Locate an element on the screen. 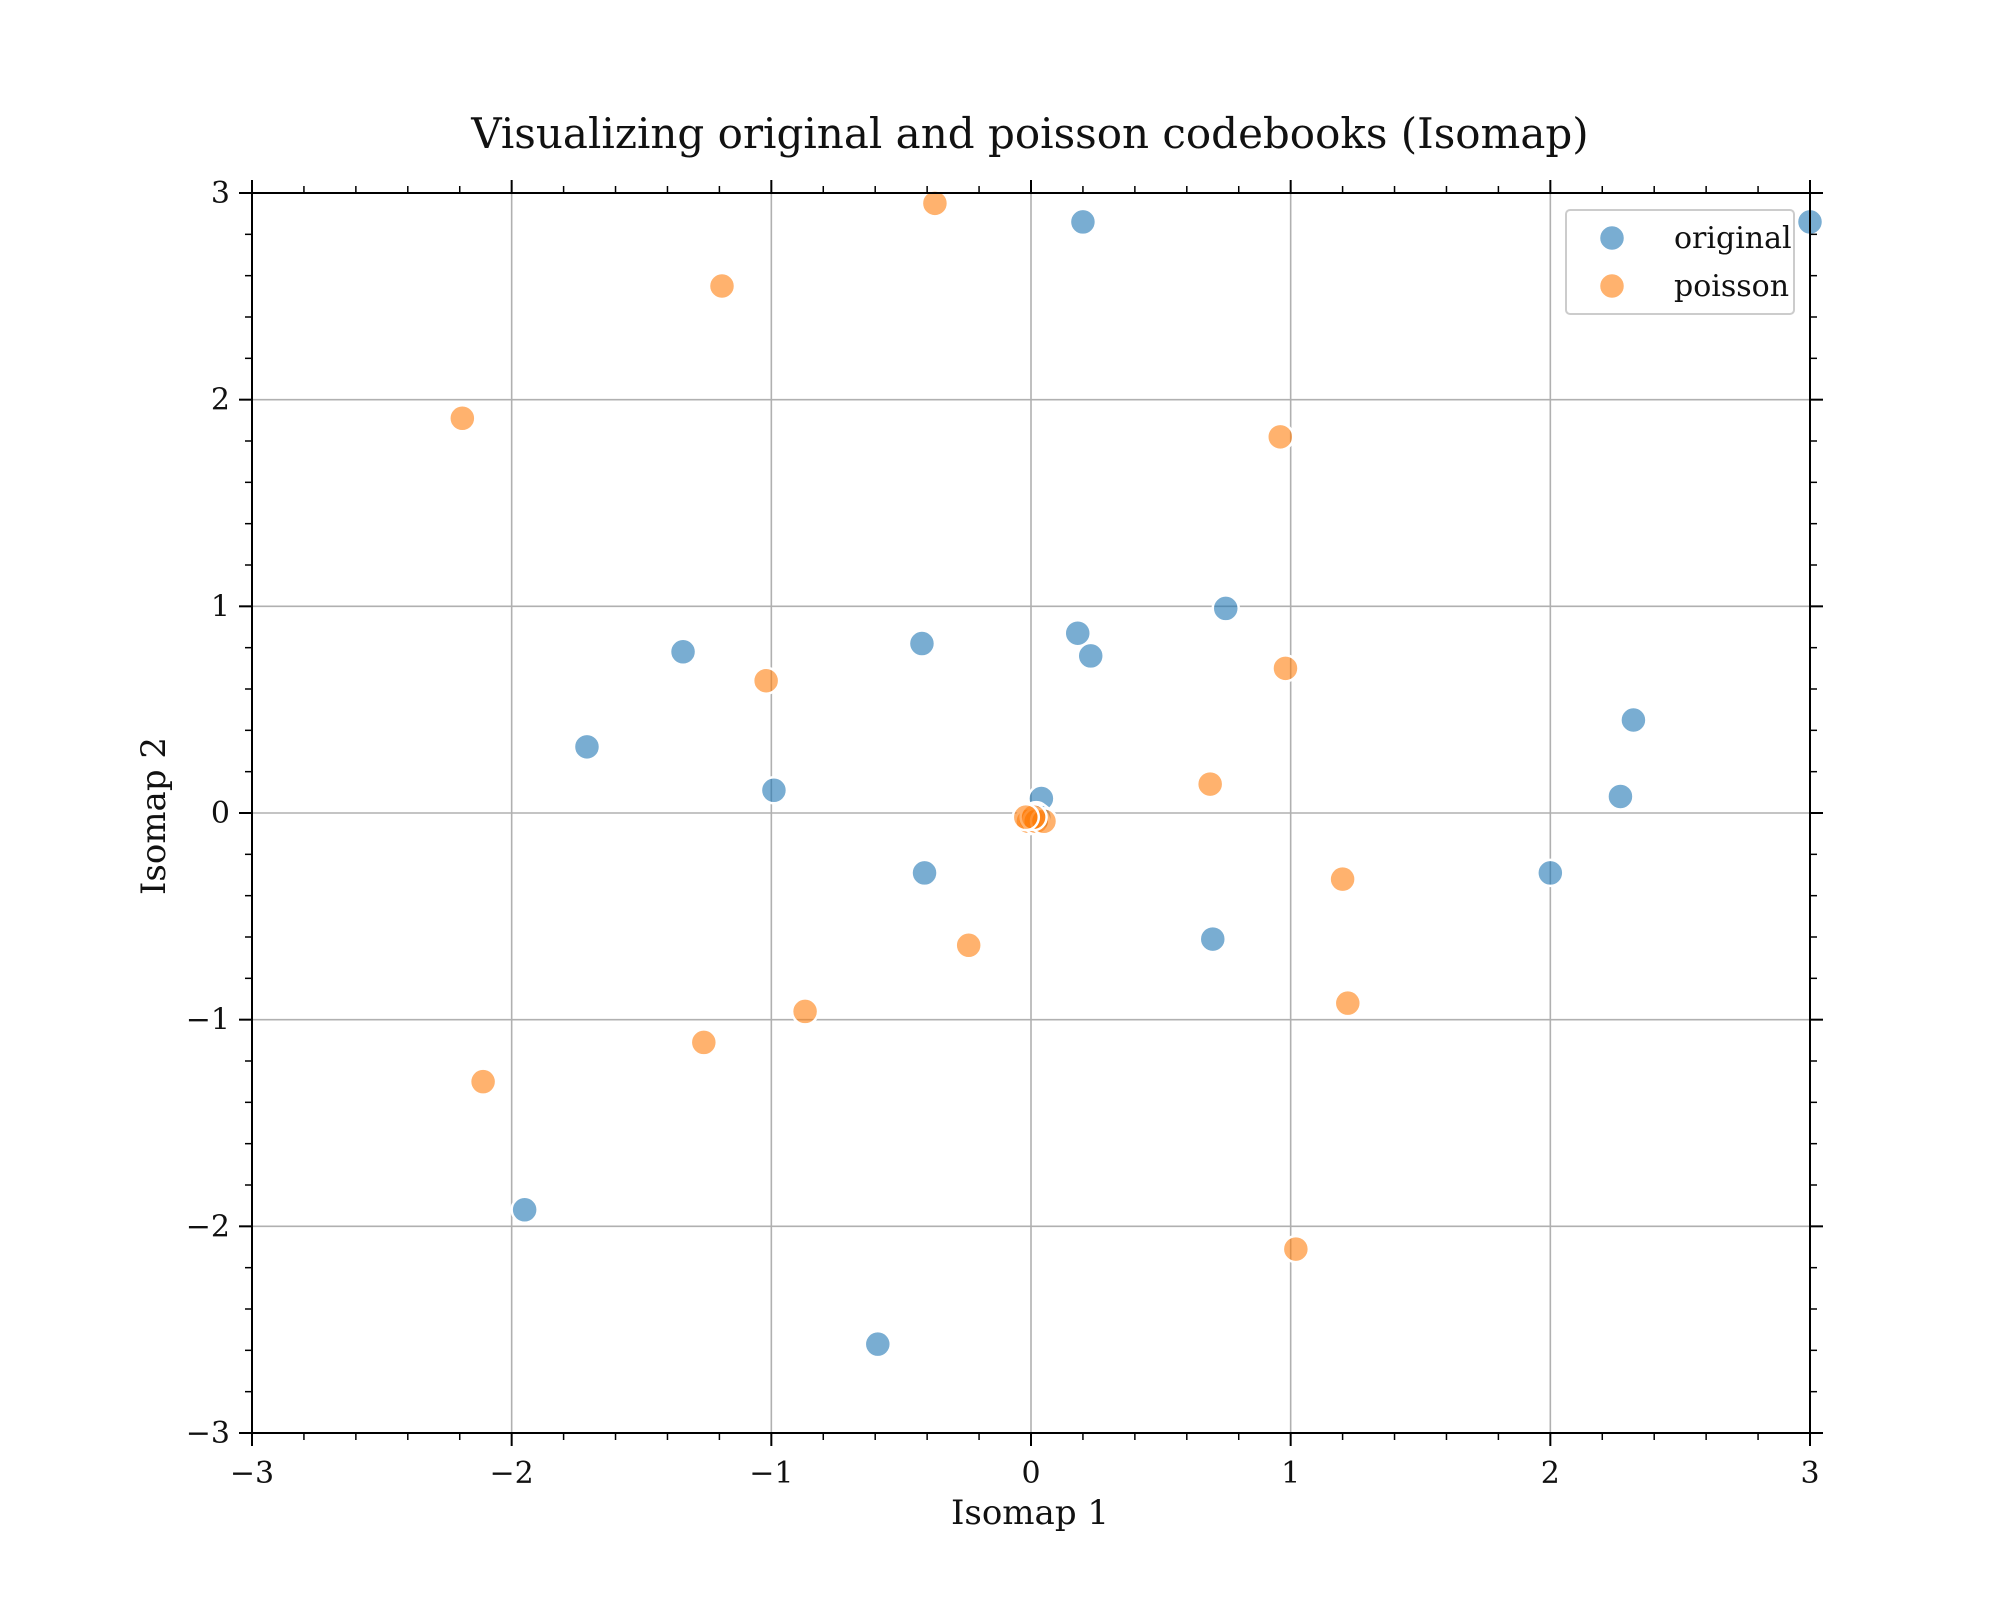 Image resolution: width=2000 pixels, height=1600 pixels. y-tick-label: 2 is located at coordinates (220, 400).